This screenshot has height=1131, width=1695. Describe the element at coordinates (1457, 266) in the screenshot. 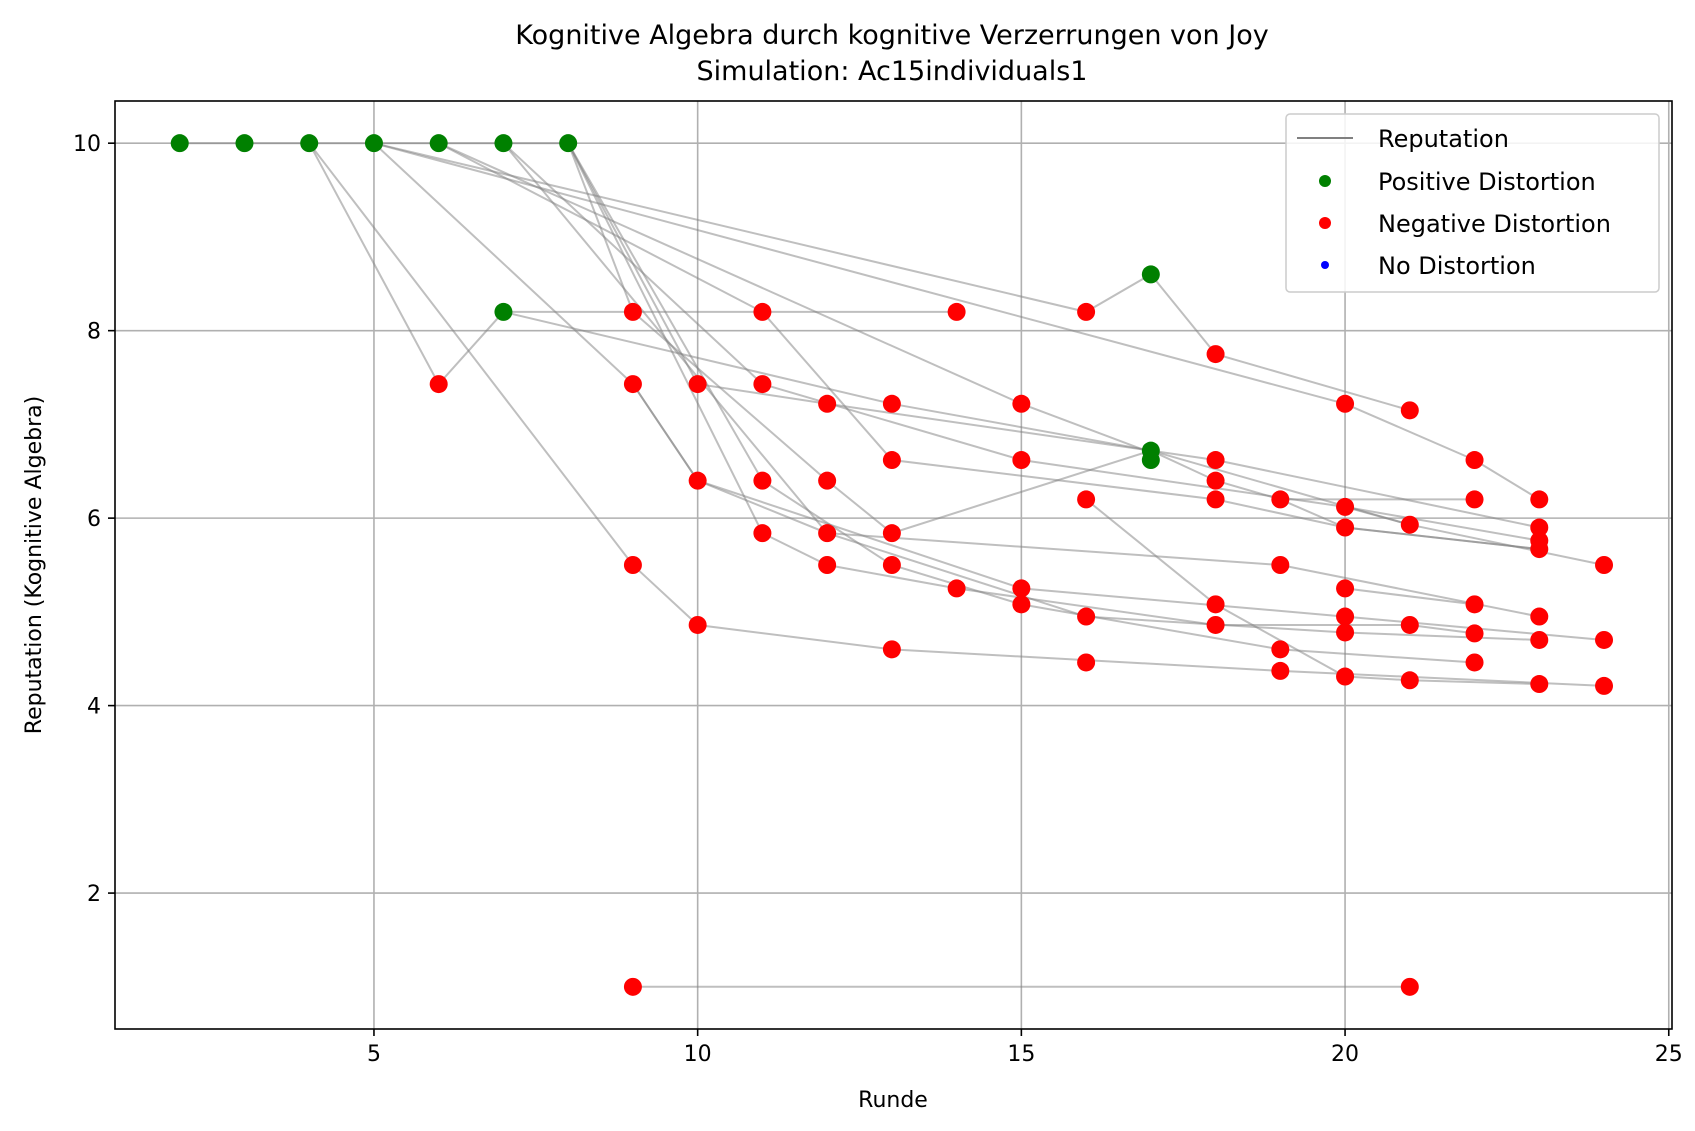

I see `legend-label-none: No Distortion` at that location.